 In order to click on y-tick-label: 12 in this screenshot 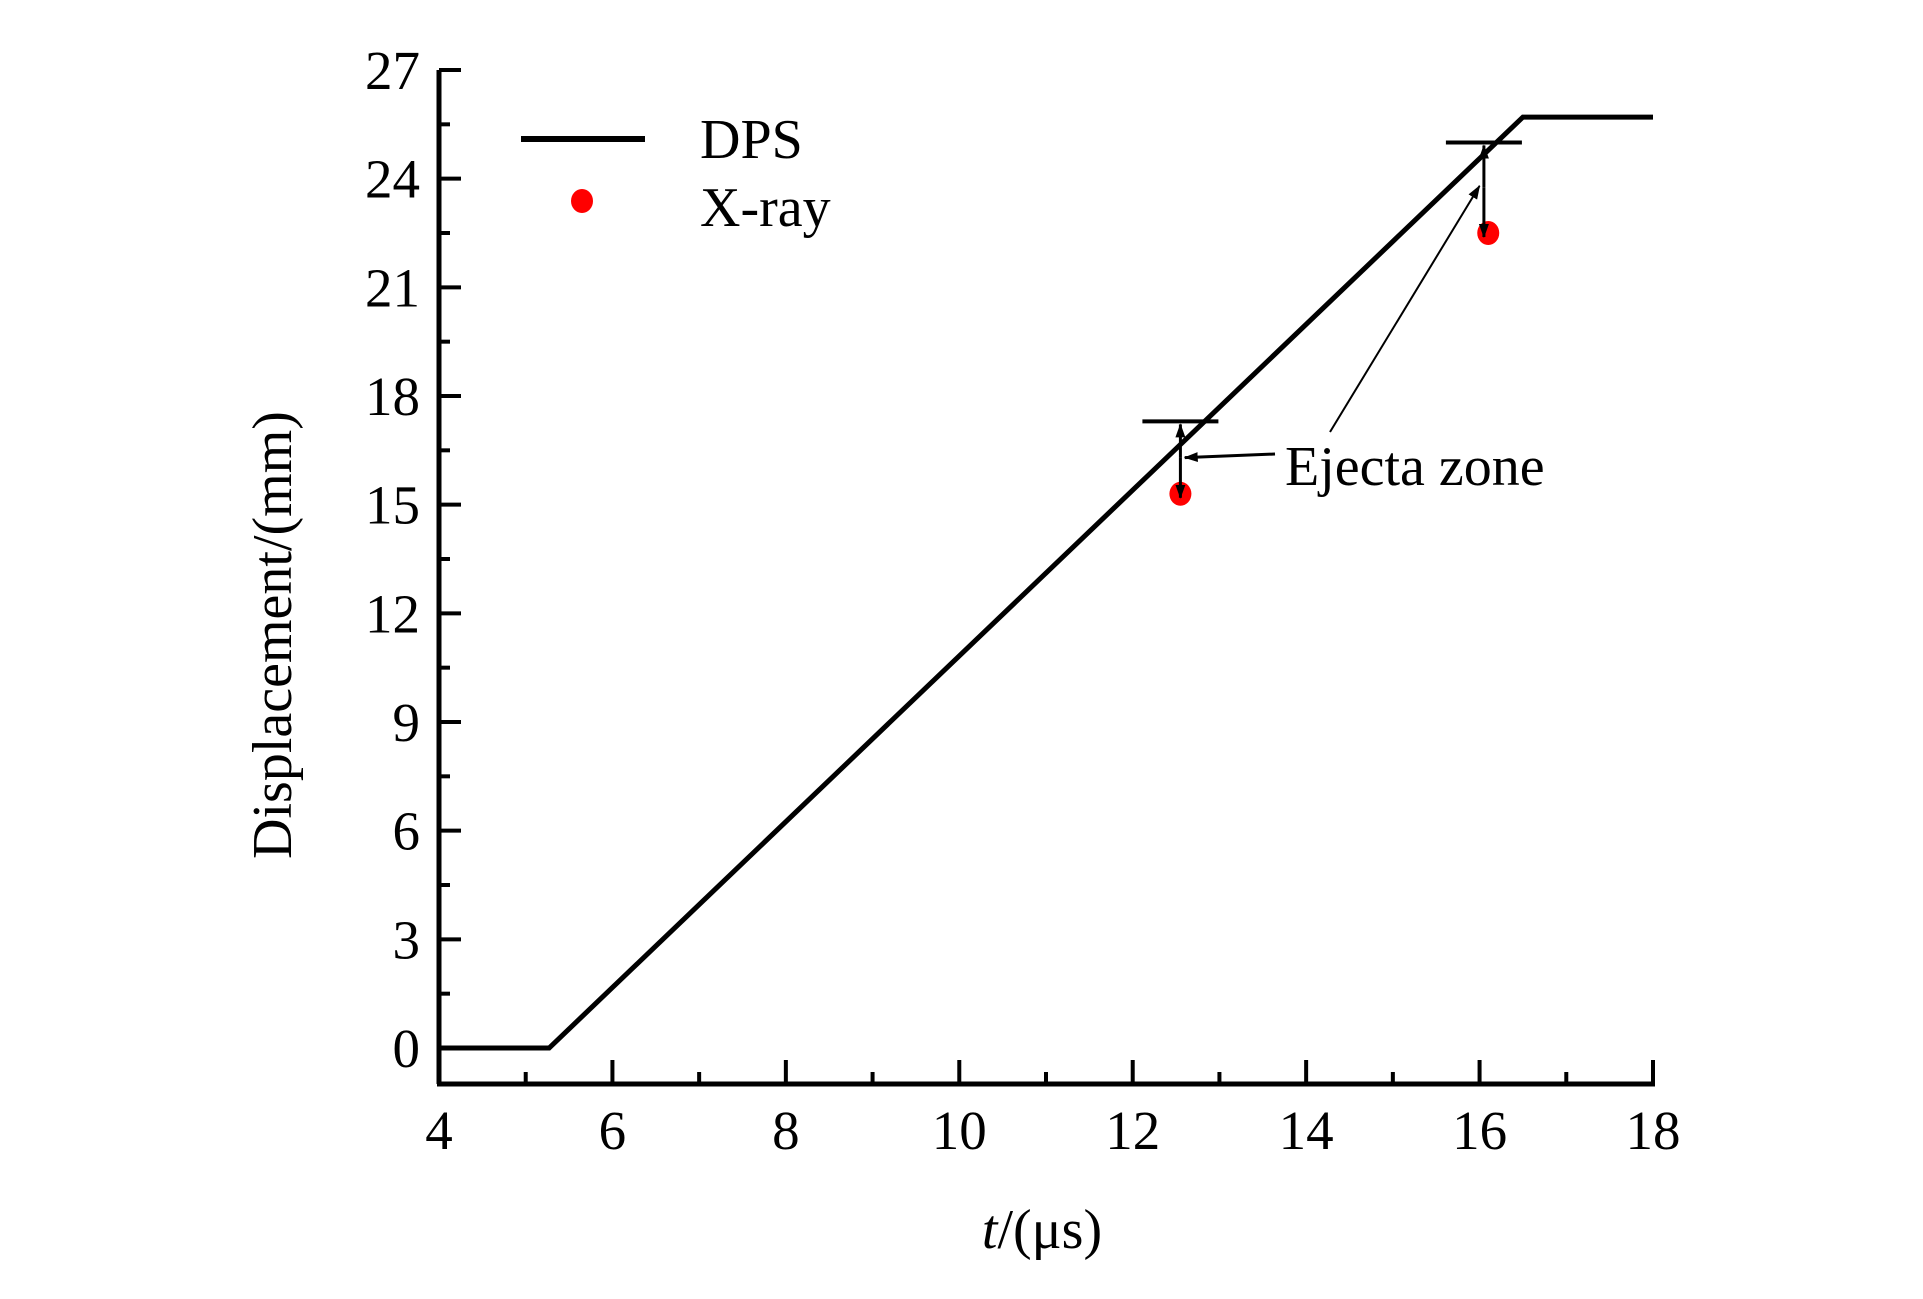, I will do `click(392, 613)`.